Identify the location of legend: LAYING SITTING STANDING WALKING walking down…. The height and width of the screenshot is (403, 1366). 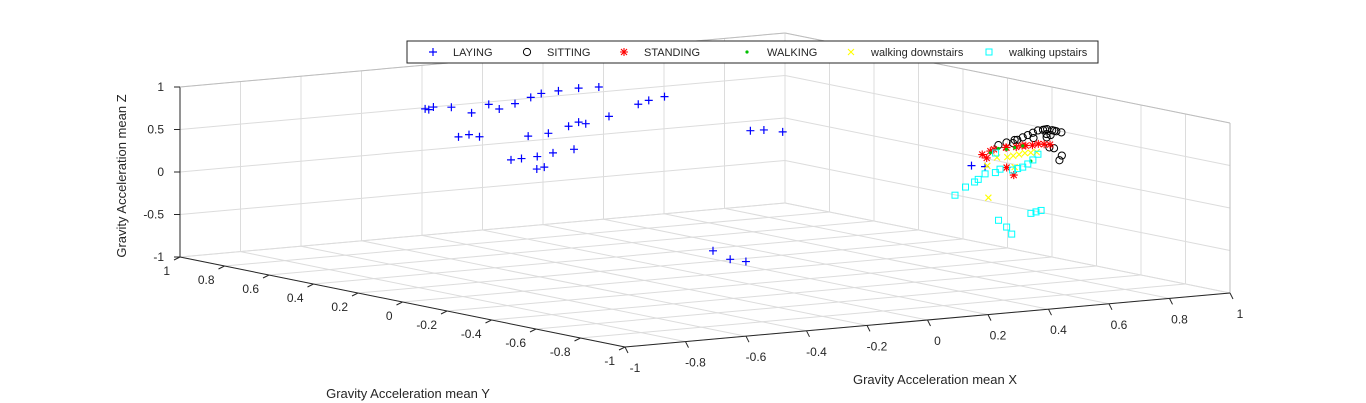
(752, 52).